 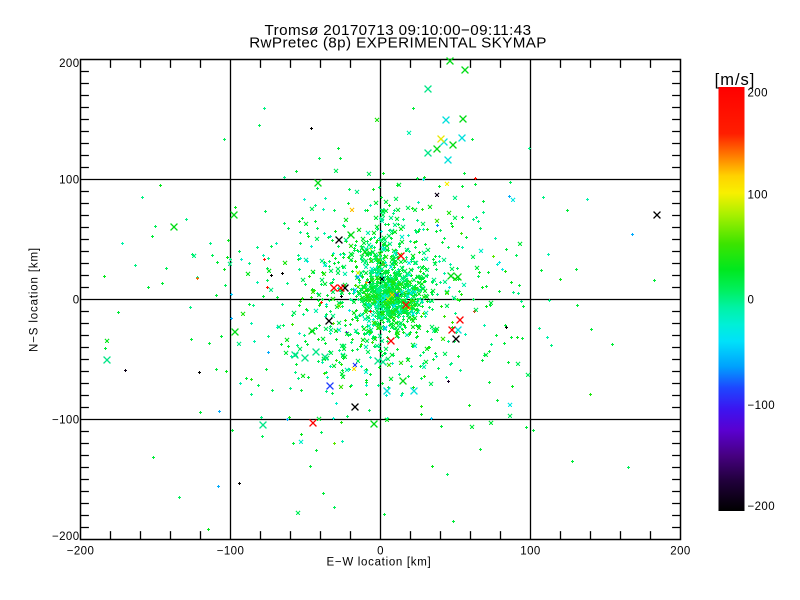 I want to click on svg-text:RwPretec (8p) EXPERIMENTAL SKY: RwPretec (8p) EXPERIMENTAL SKYMAP, so click(x=398, y=43).